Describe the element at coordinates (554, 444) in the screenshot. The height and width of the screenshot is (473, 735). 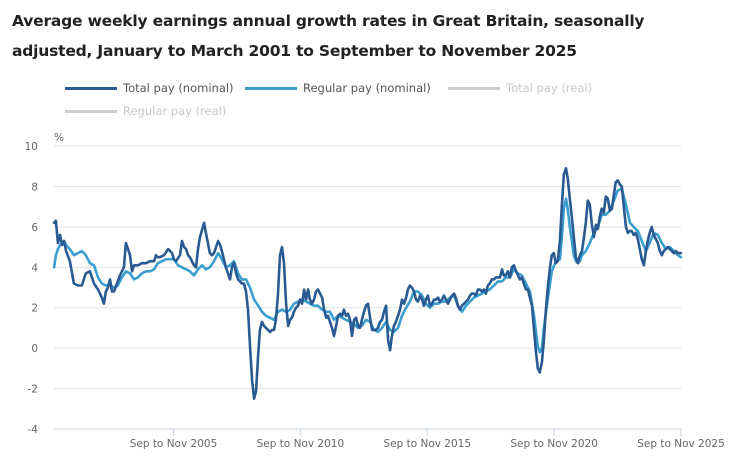
I see `x-tick-label: Sep to Nov 2020` at that location.